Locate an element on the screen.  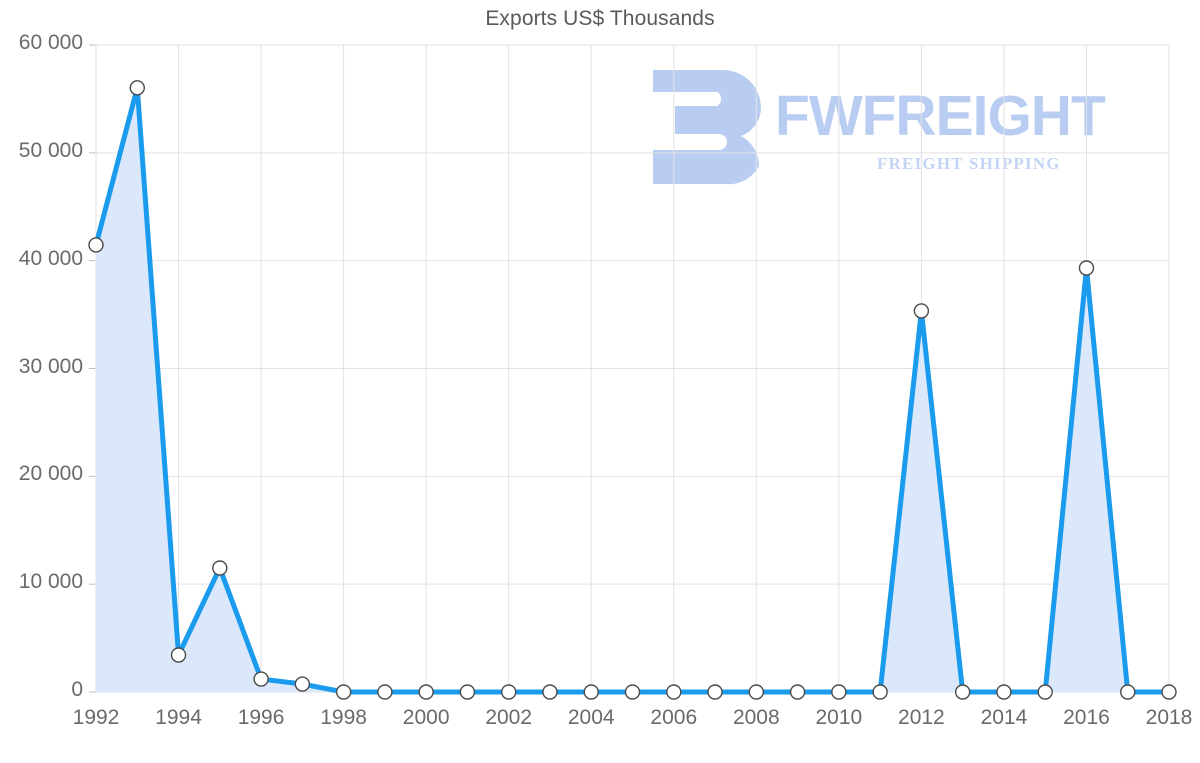
x-axis-tick-label: 2018 is located at coordinates (1169, 717).